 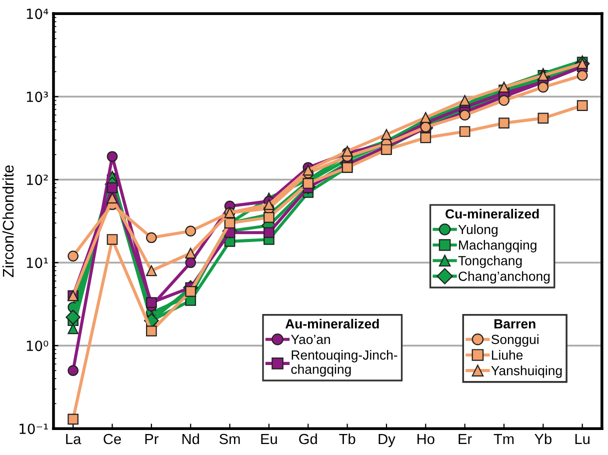 What do you see at coordinates (34, 429) in the screenshot?
I see `y-tick-label: 10⁻¹` at bounding box center [34, 429].